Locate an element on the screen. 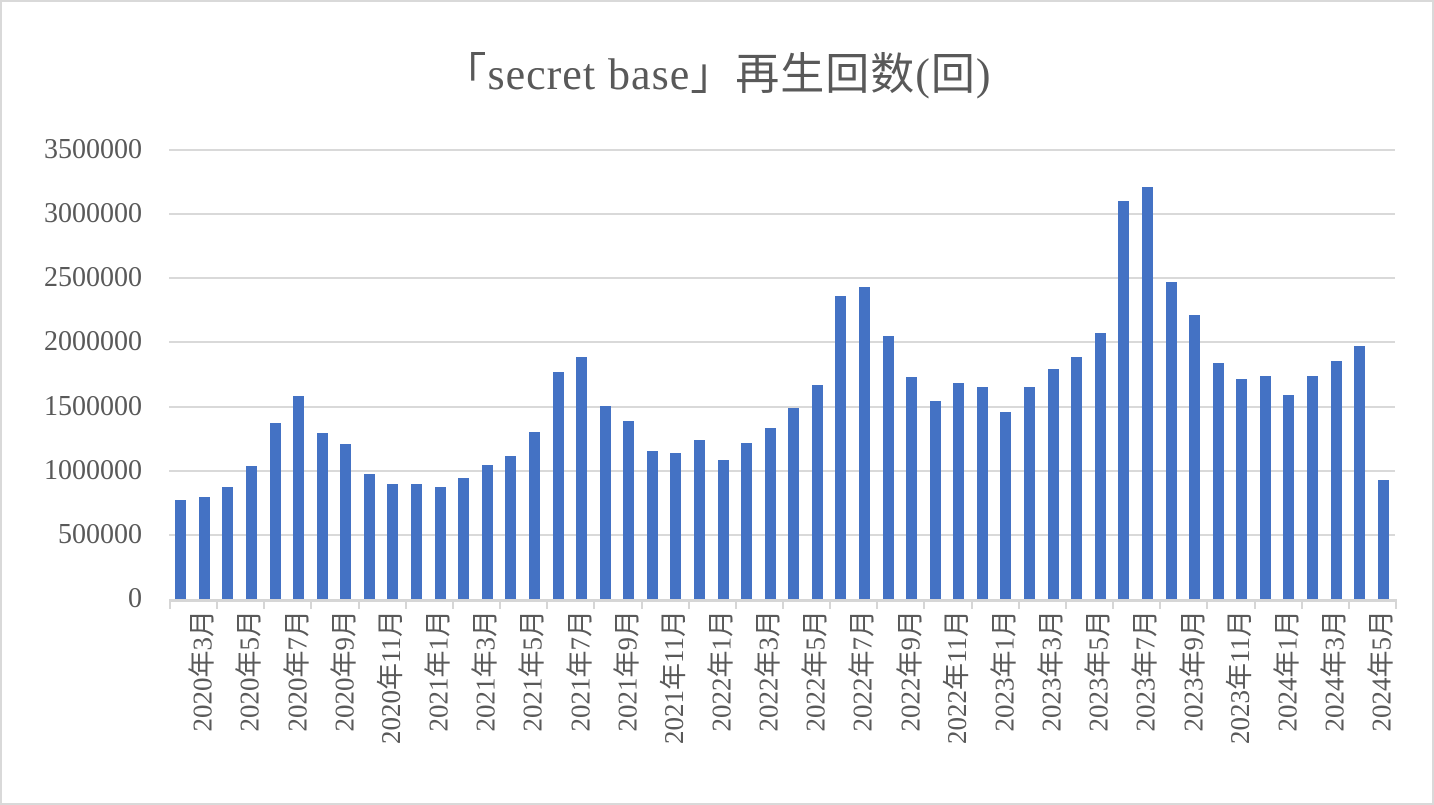 The width and height of the screenshot is (1434, 805). bar-2023年8月 is located at coordinates (1147, 392).